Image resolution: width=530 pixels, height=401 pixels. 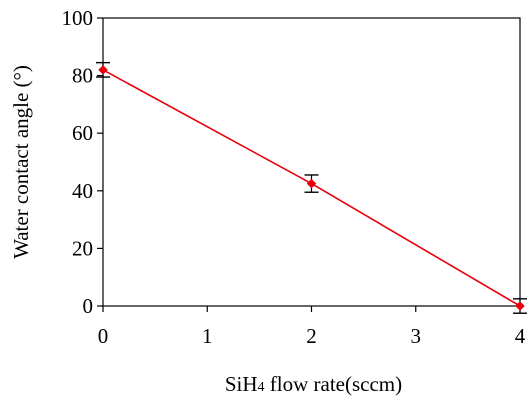 I want to click on y-tick-label-60: 60, so click(x=82, y=133).